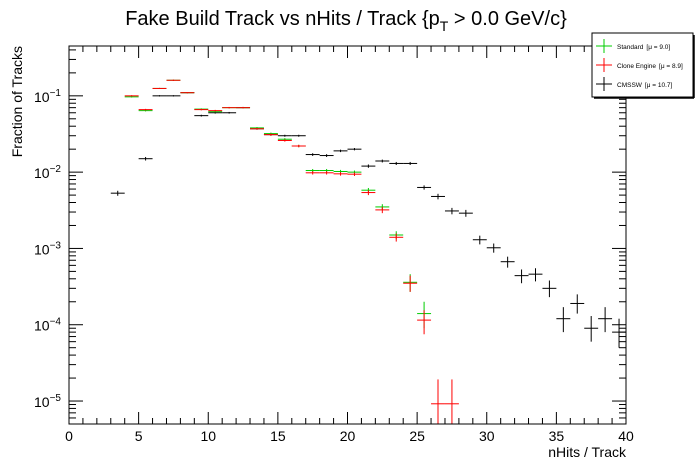 Image resolution: width=696 pixels, height=472 pixels. I want to click on legend-series-name: CMSSW, so click(630, 85).